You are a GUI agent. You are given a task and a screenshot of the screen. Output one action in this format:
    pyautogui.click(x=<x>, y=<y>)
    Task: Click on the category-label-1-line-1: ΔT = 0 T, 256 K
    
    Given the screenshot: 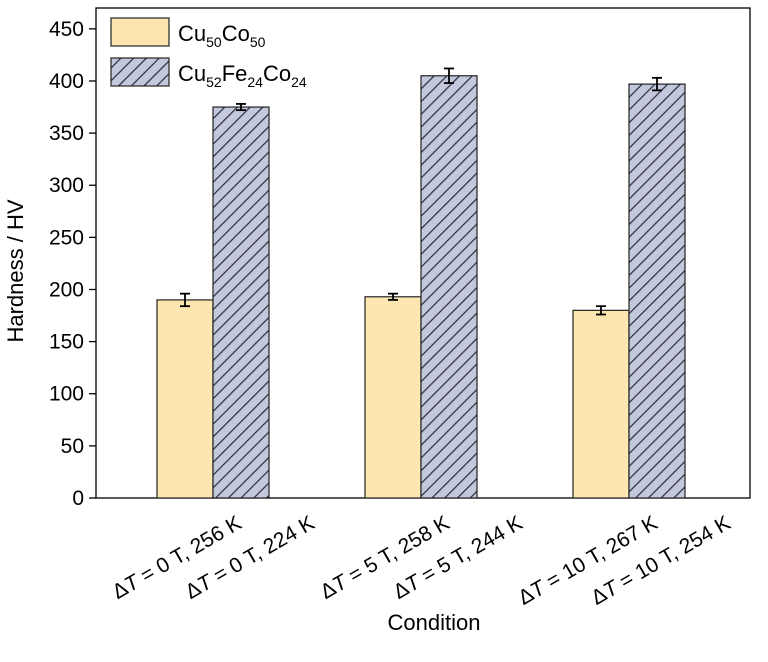 What is the action you would take?
    pyautogui.click(x=176, y=557)
    